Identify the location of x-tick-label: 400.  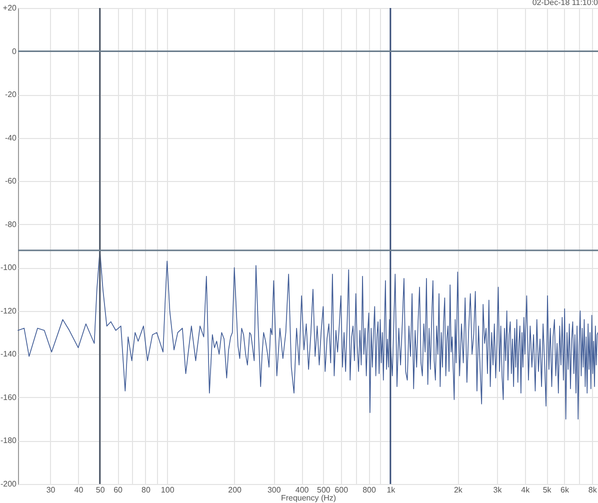
(302, 490).